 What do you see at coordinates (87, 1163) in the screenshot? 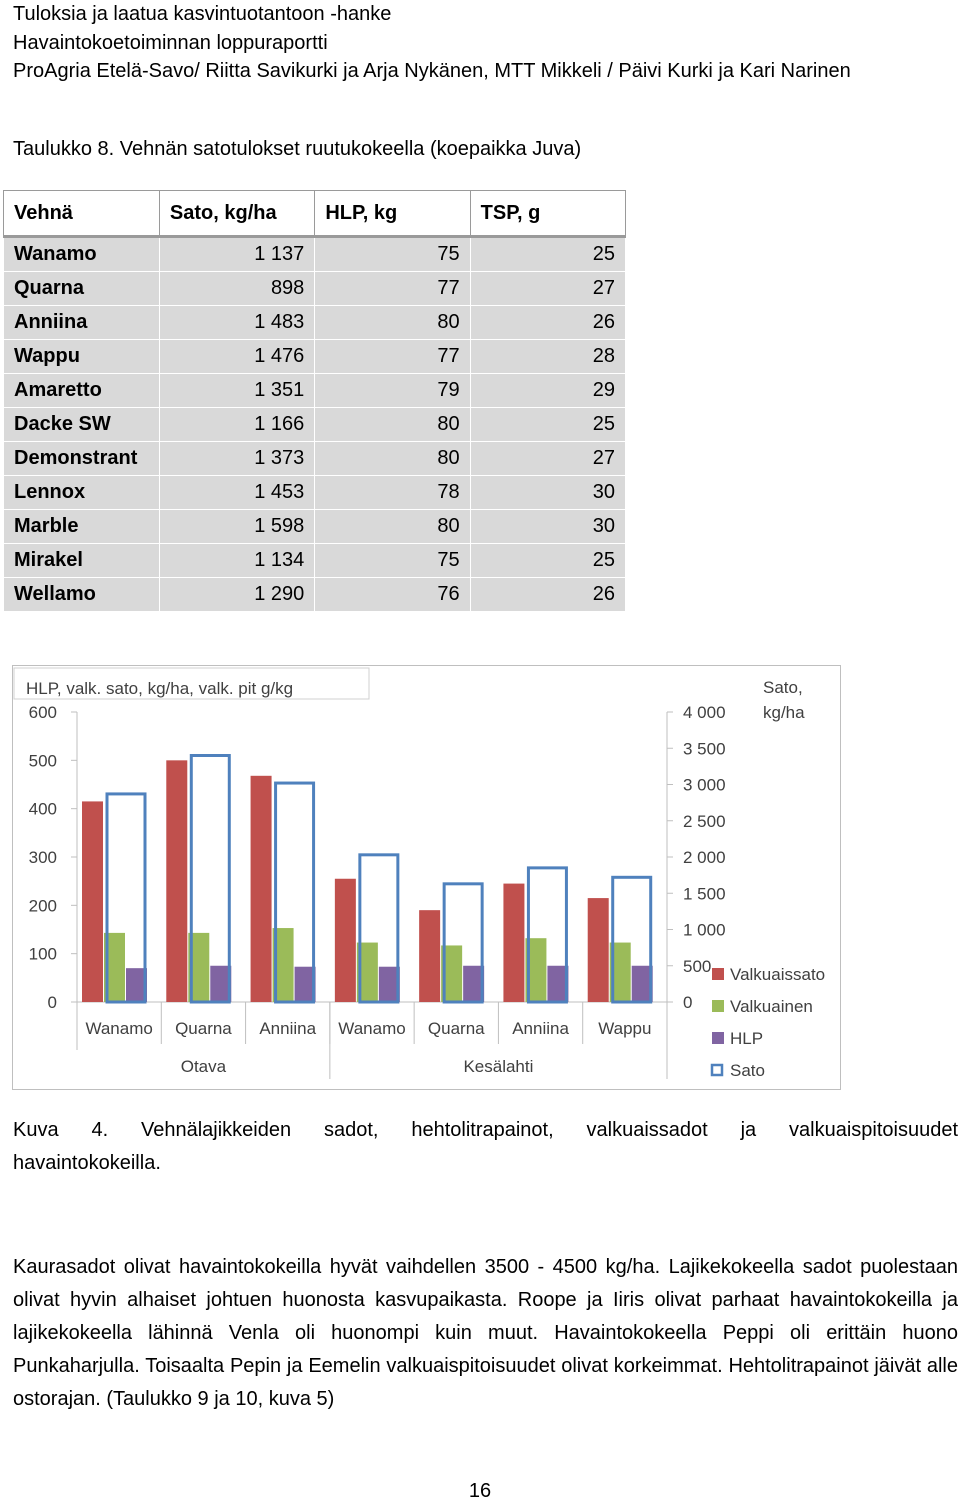
I see `figure-caption-line-2: havaintokokeilla.` at bounding box center [87, 1163].